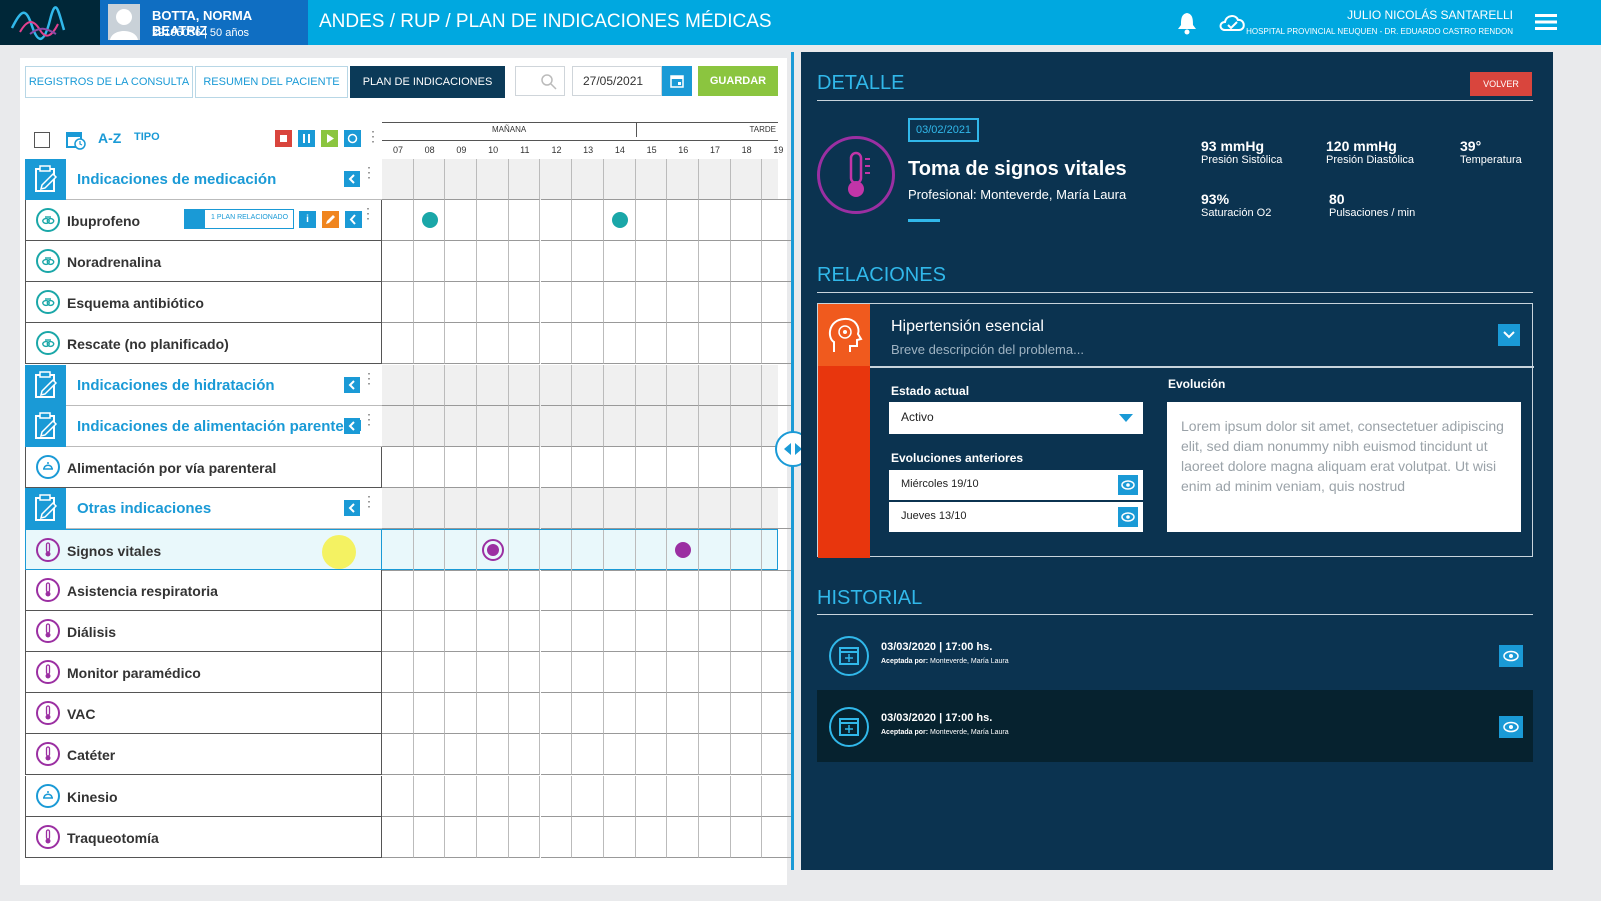 The width and height of the screenshot is (1601, 901). What do you see at coordinates (410, 179) in the screenshot?
I see `category-medicacion: Indicaciones de medicación ⋮` at bounding box center [410, 179].